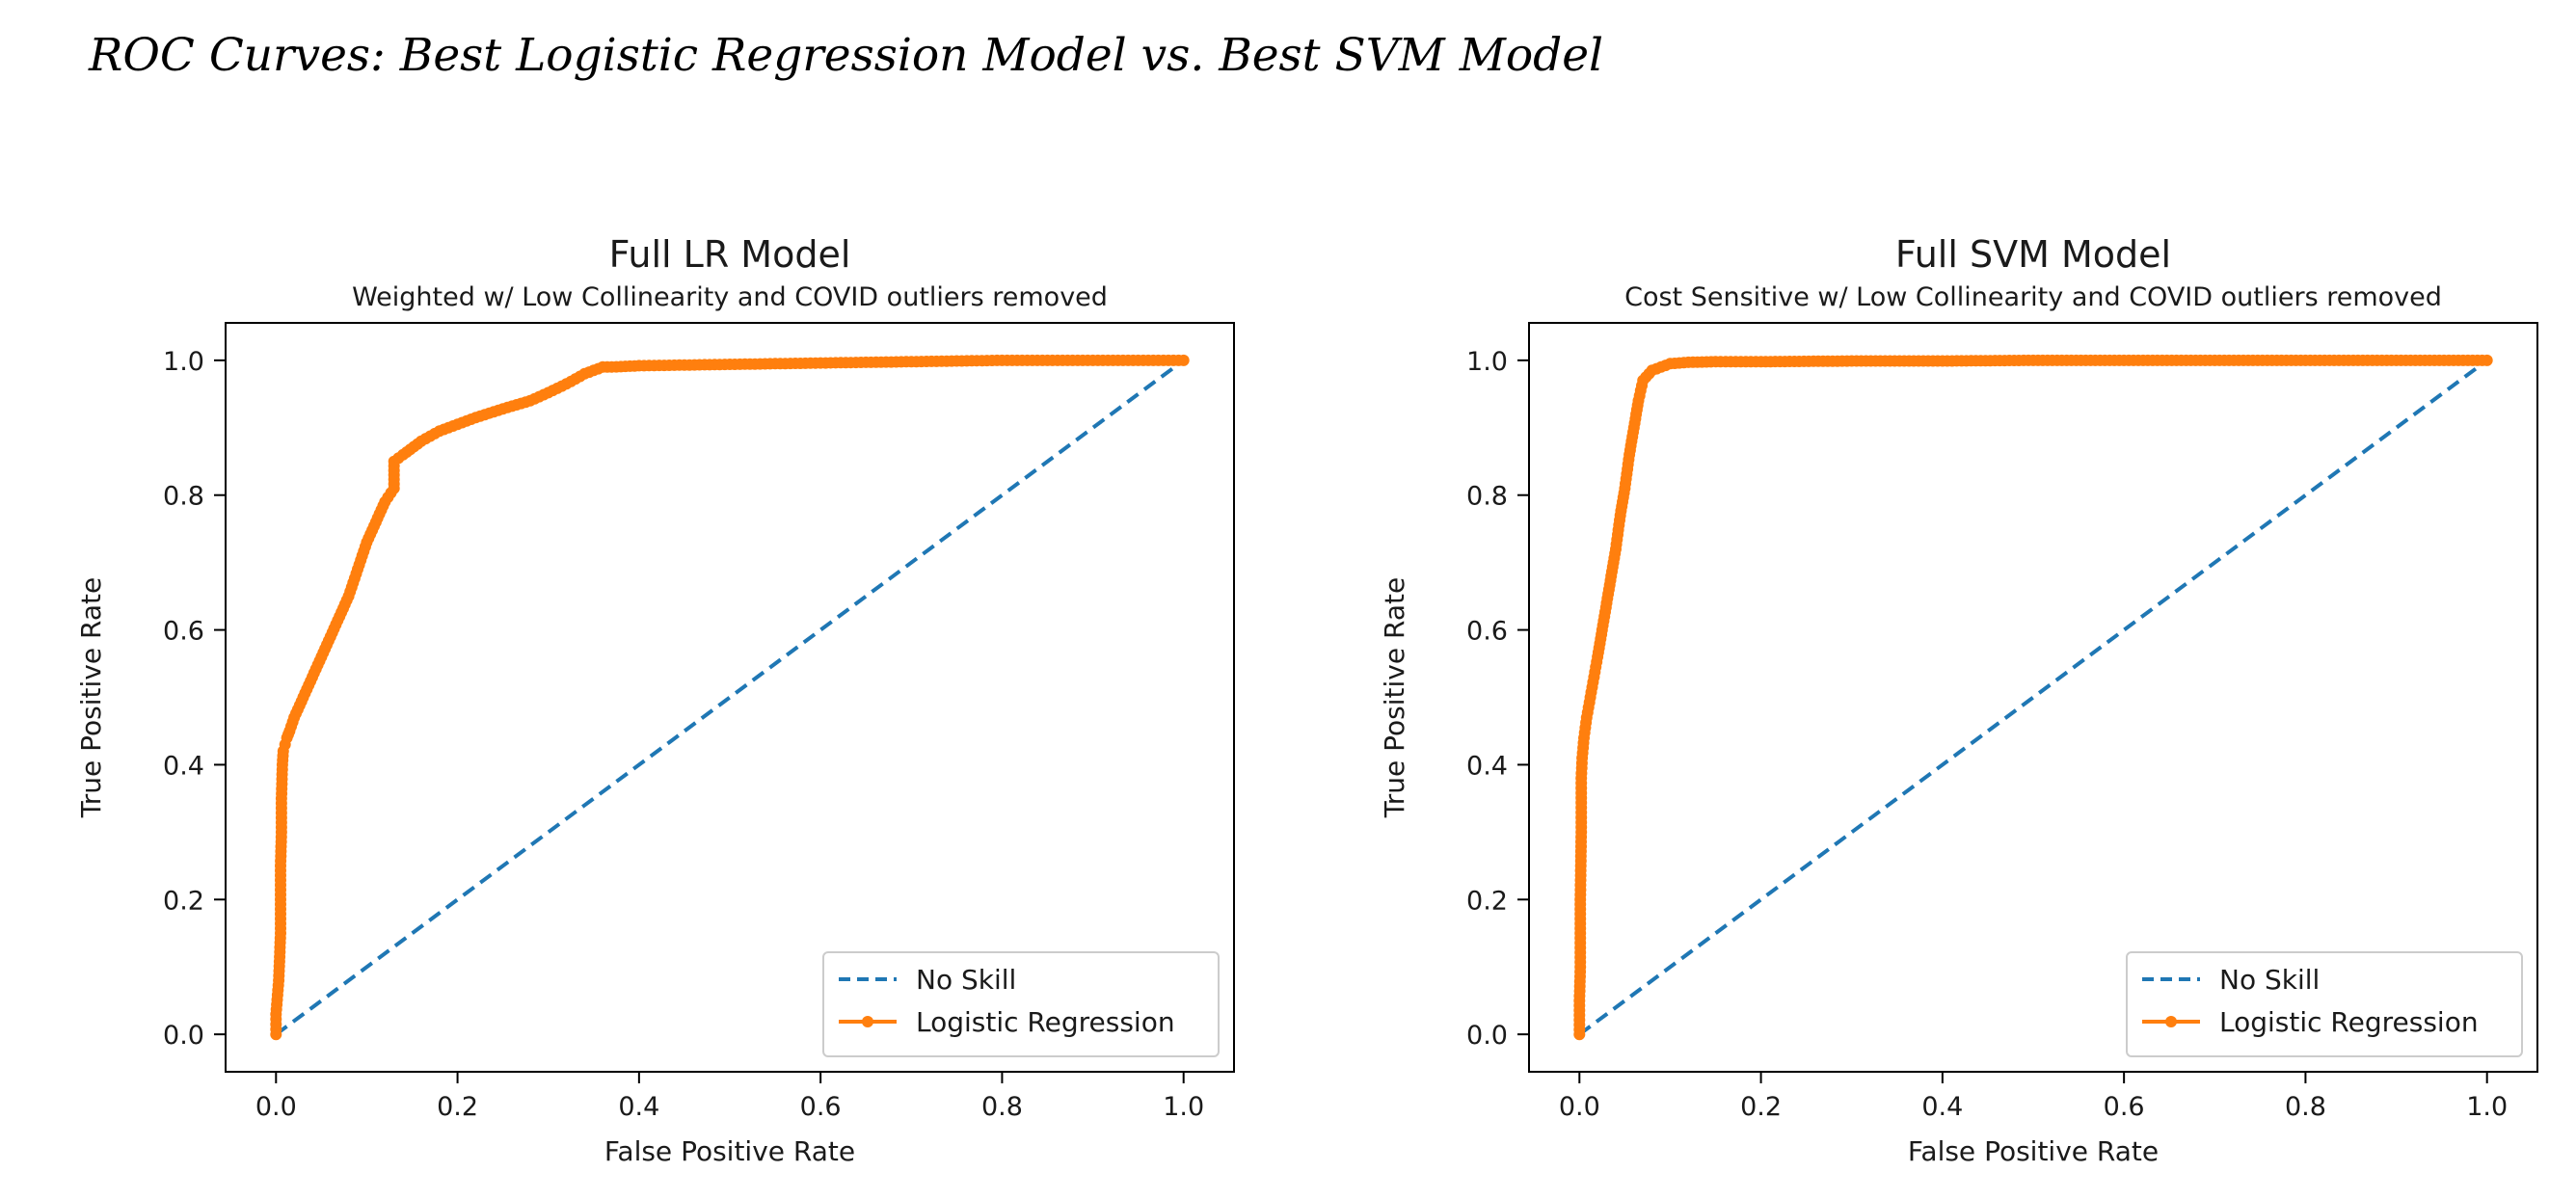  Describe the element at coordinates (2306, 1107) in the screenshot. I see `chart-1-xtick-label: 0.8` at that location.